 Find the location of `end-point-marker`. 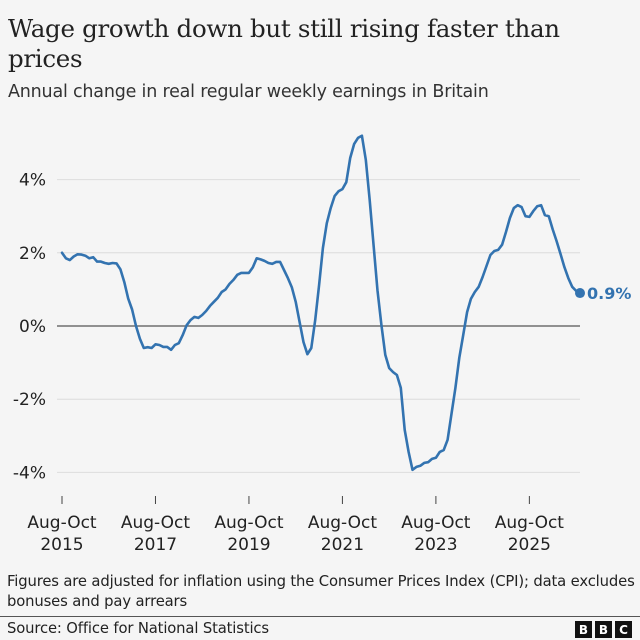

end-point-marker is located at coordinates (580, 293).